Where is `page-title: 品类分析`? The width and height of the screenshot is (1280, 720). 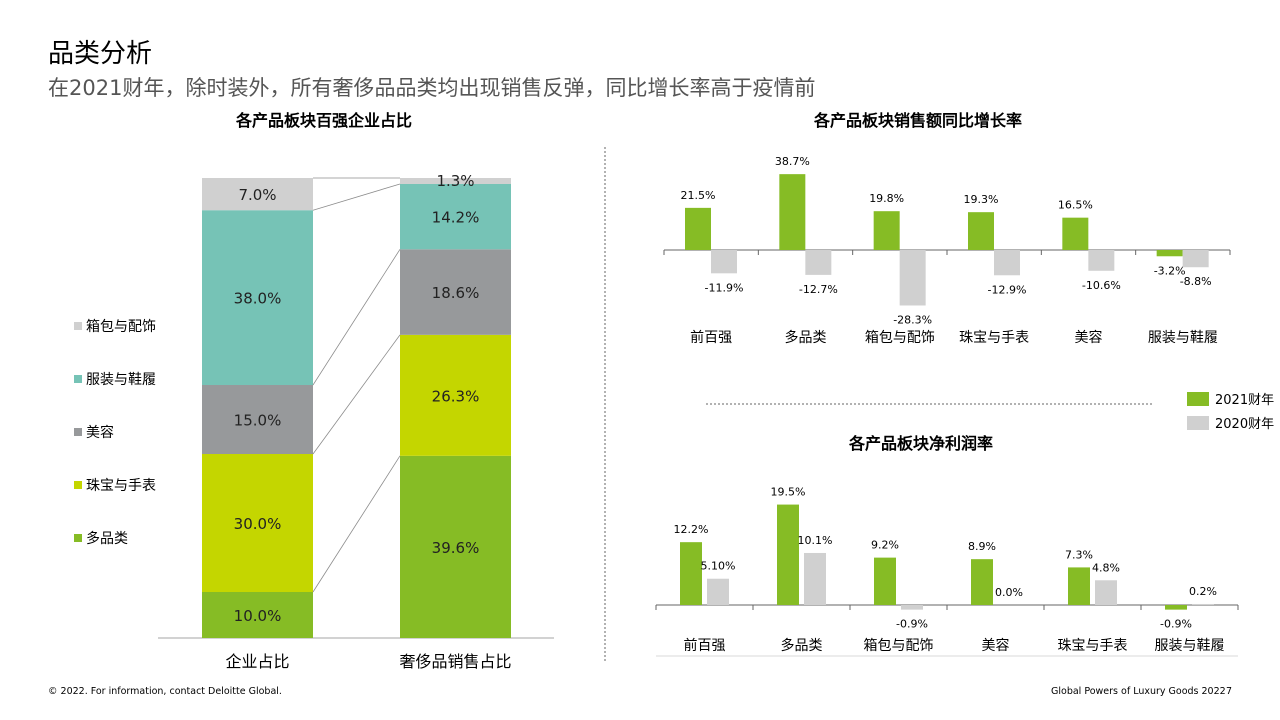 page-title: 品类分析 is located at coordinates (100, 54).